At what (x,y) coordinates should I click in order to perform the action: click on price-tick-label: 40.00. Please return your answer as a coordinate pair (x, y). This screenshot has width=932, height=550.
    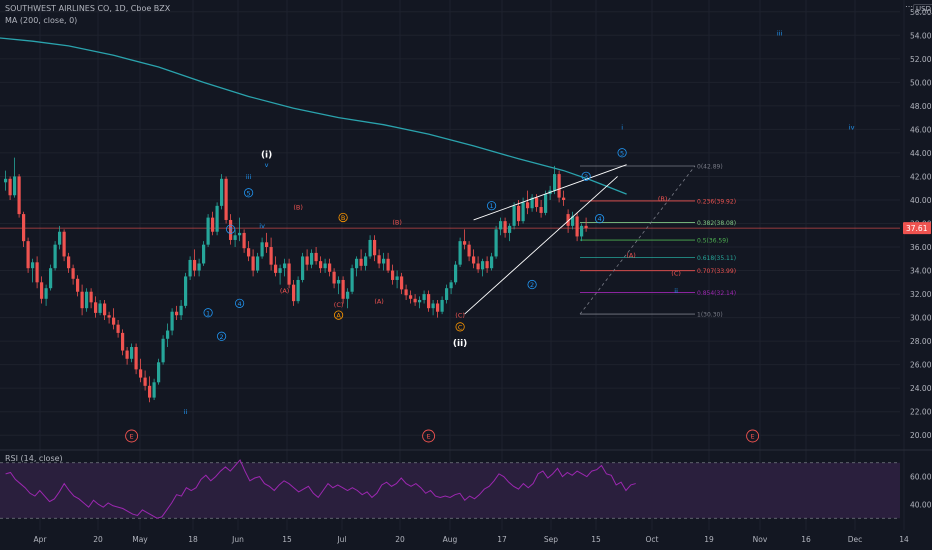
    Looking at the image, I should click on (921, 200).